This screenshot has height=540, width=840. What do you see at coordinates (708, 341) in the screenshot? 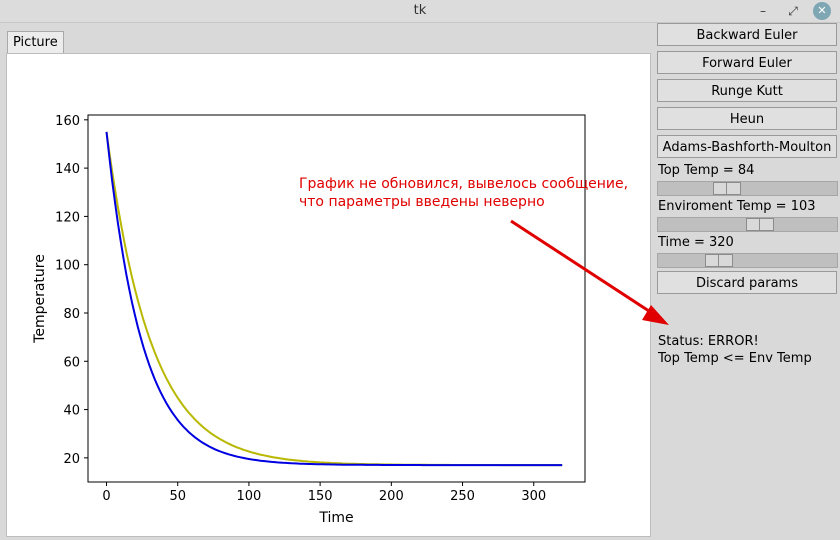
I see `status-line-1: Status: ERROR!` at bounding box center [708, 341].